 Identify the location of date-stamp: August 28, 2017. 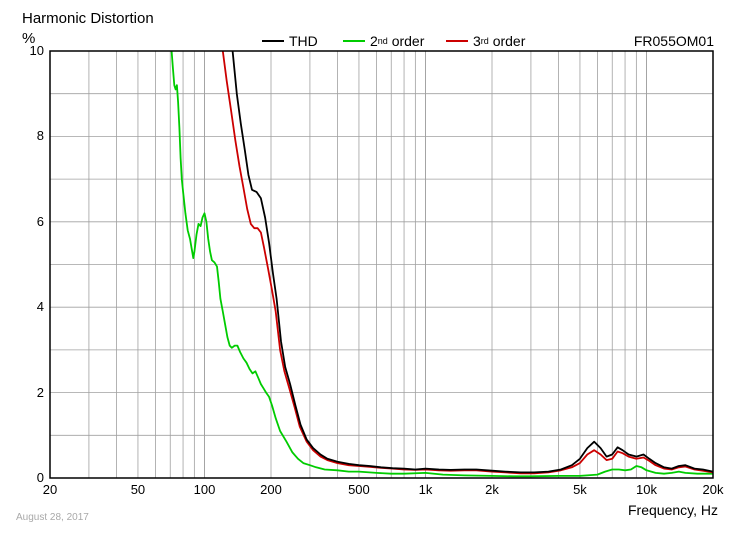
(52, 517).